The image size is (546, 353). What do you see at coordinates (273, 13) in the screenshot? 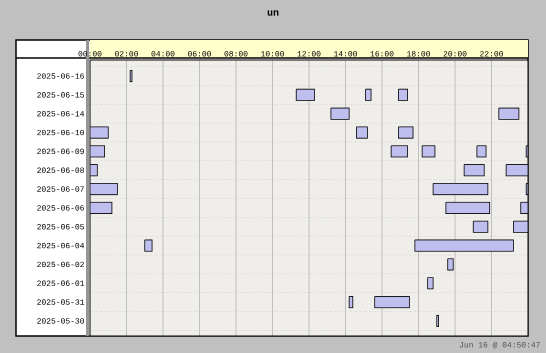
I see `chart-title: un` at bounding box center [273, 13].